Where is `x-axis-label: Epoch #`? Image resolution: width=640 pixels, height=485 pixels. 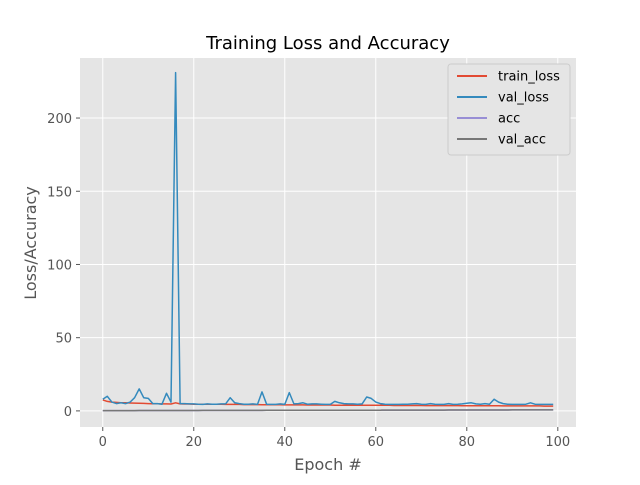
x-axis-label: Epoch # is located at coordinates (327, 464).